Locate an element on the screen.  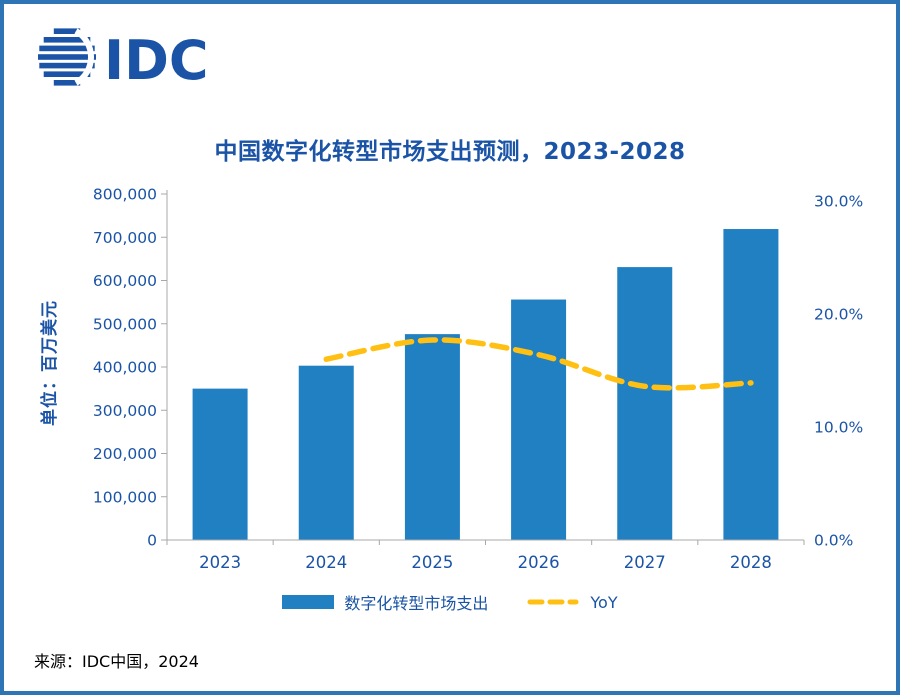
left-axis-tick-label: 0 is located at coordinates (152, 541).